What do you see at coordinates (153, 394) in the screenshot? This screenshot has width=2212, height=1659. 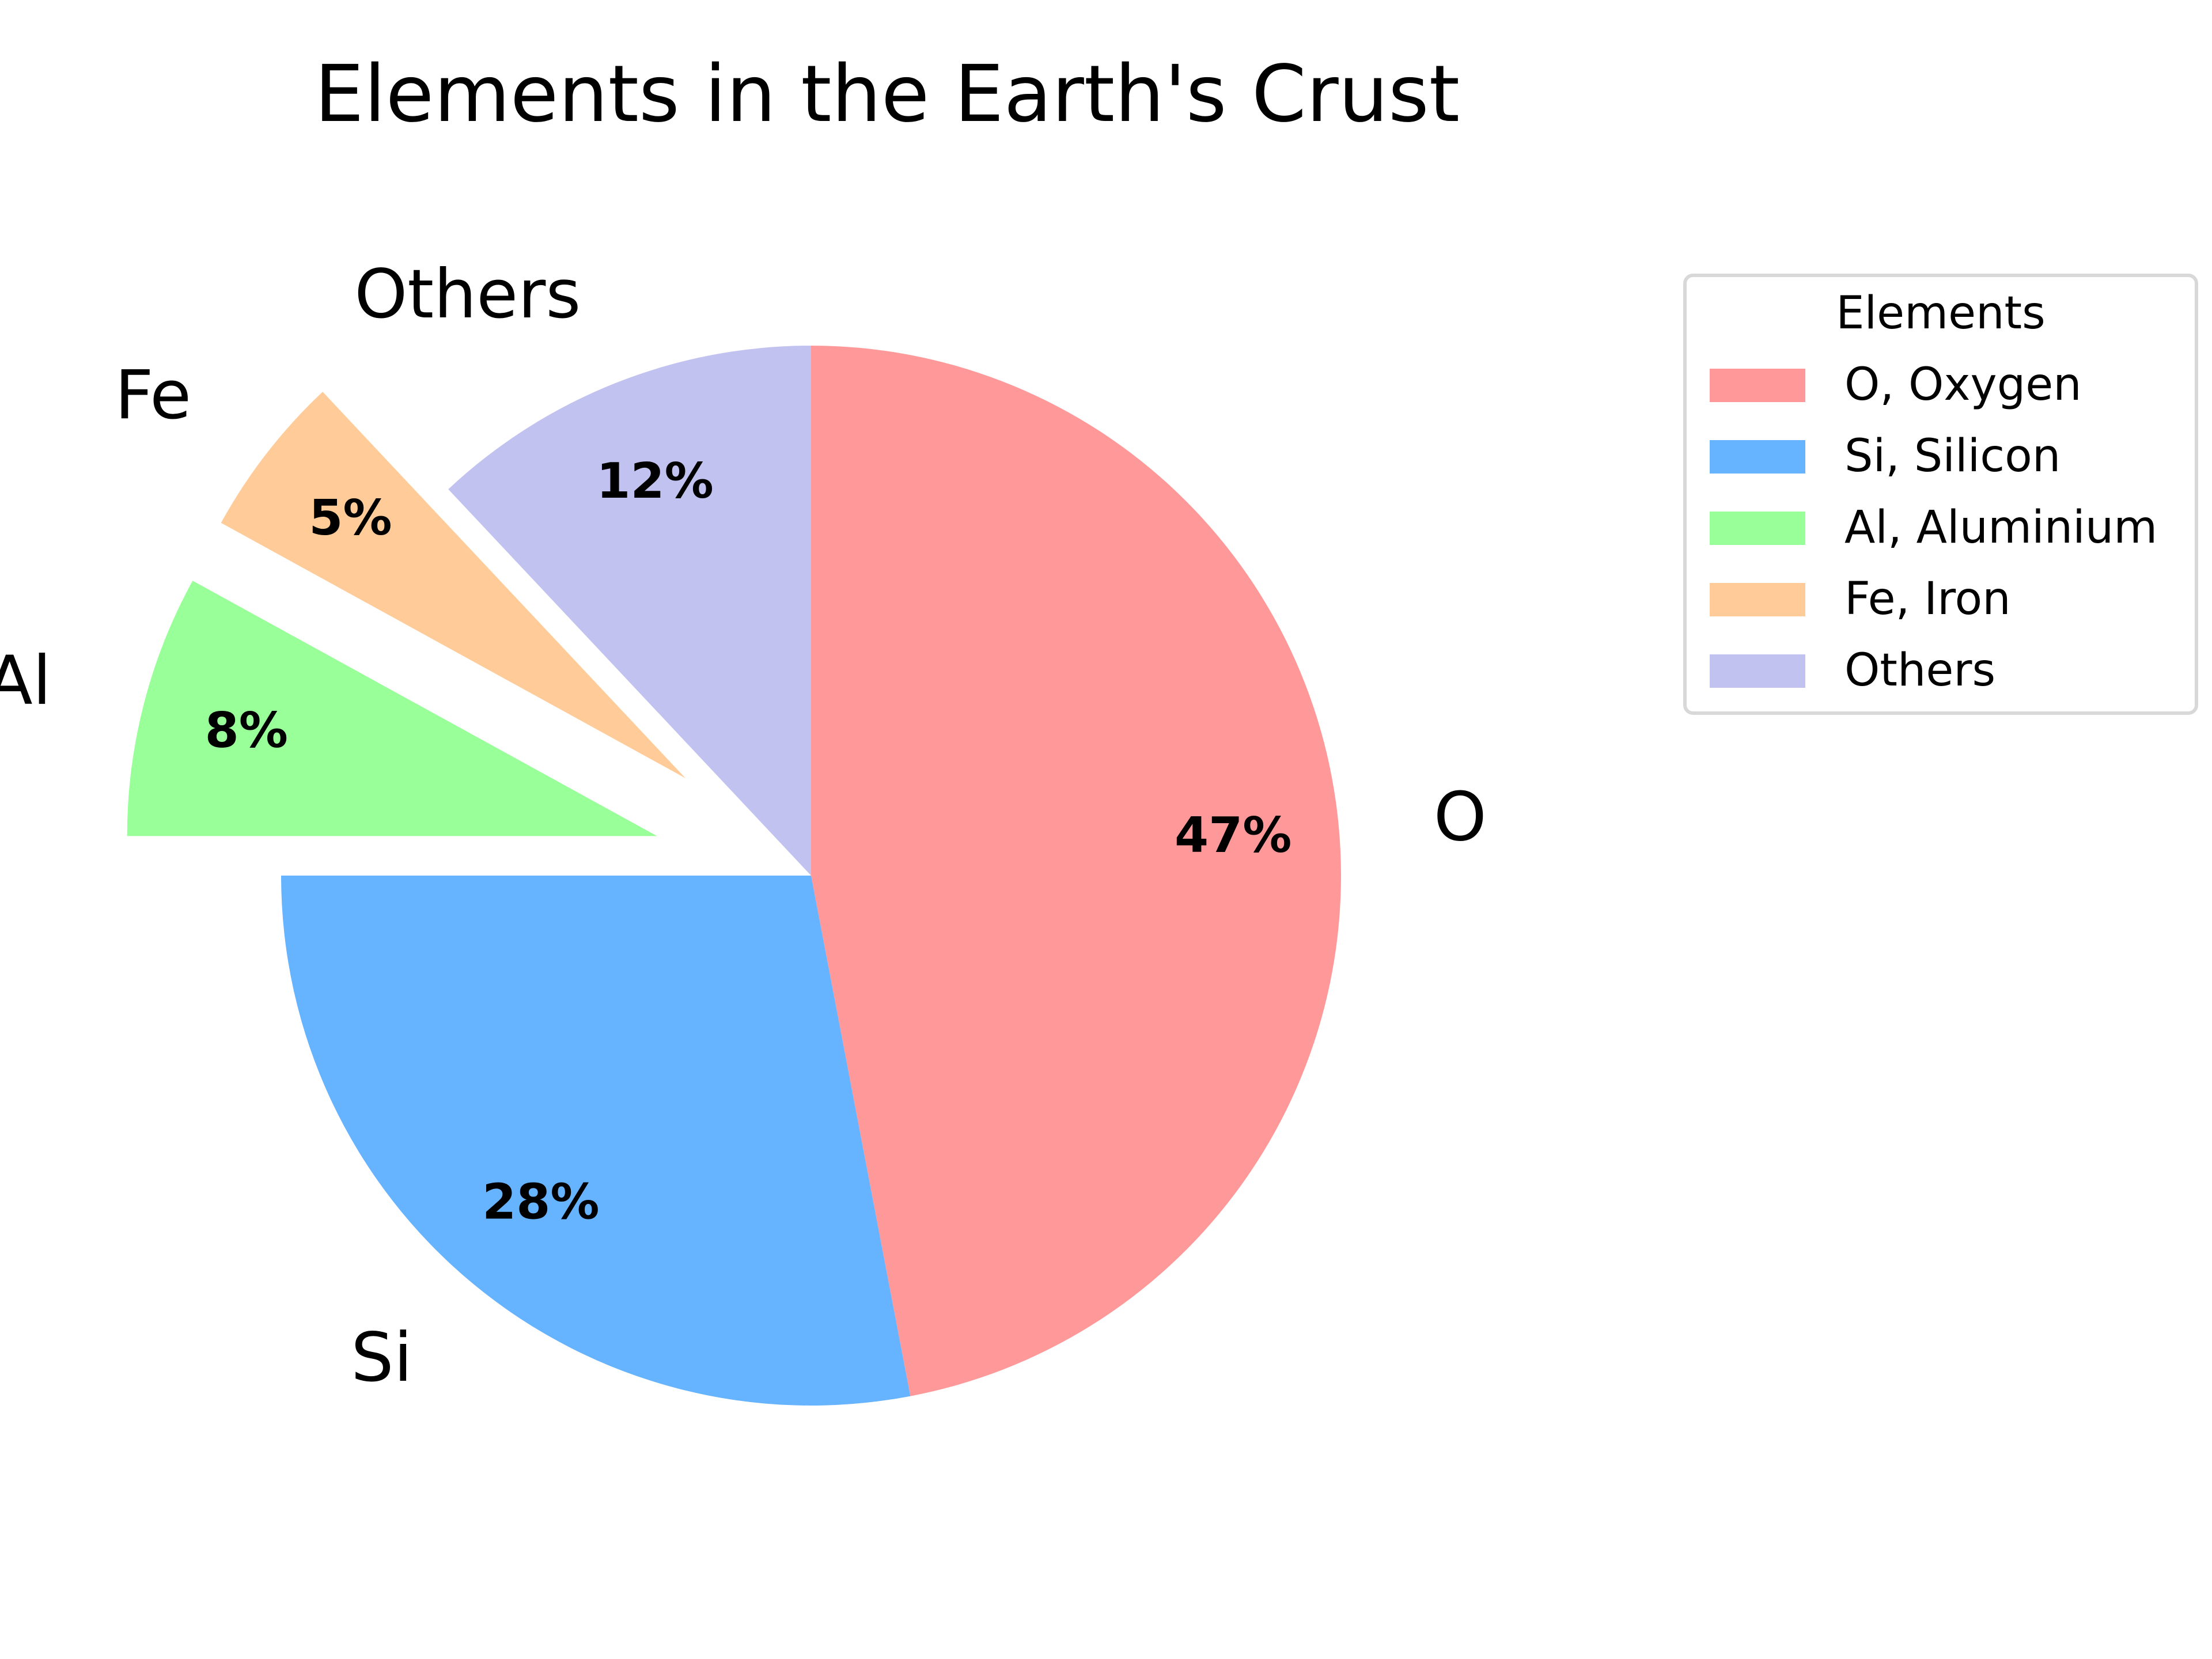 I see `slice-label-fe: Fe` at bounding box center [153, 394].